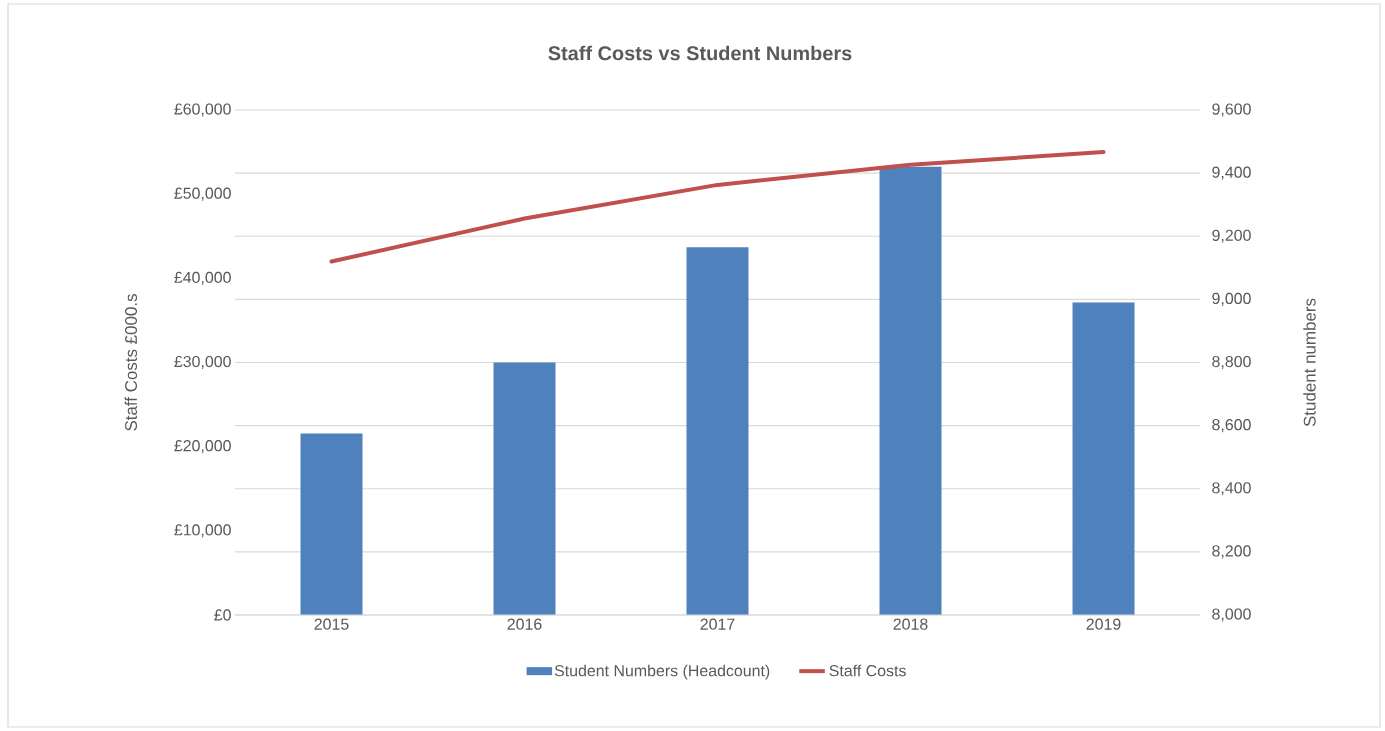 The width and height of the screenshot is (1385, 731). I want to click on y2-tick-label: 8,400, so click(1231, 489).